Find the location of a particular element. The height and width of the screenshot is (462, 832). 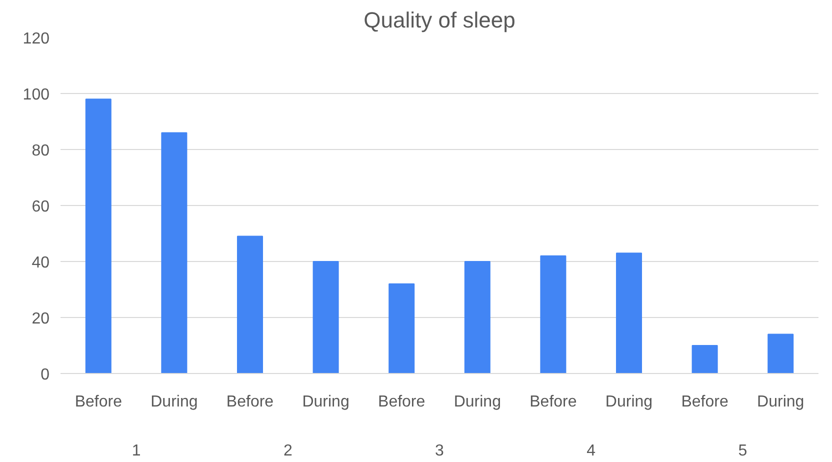

y-tick-label: 20 is located at coordinates (41, 319).